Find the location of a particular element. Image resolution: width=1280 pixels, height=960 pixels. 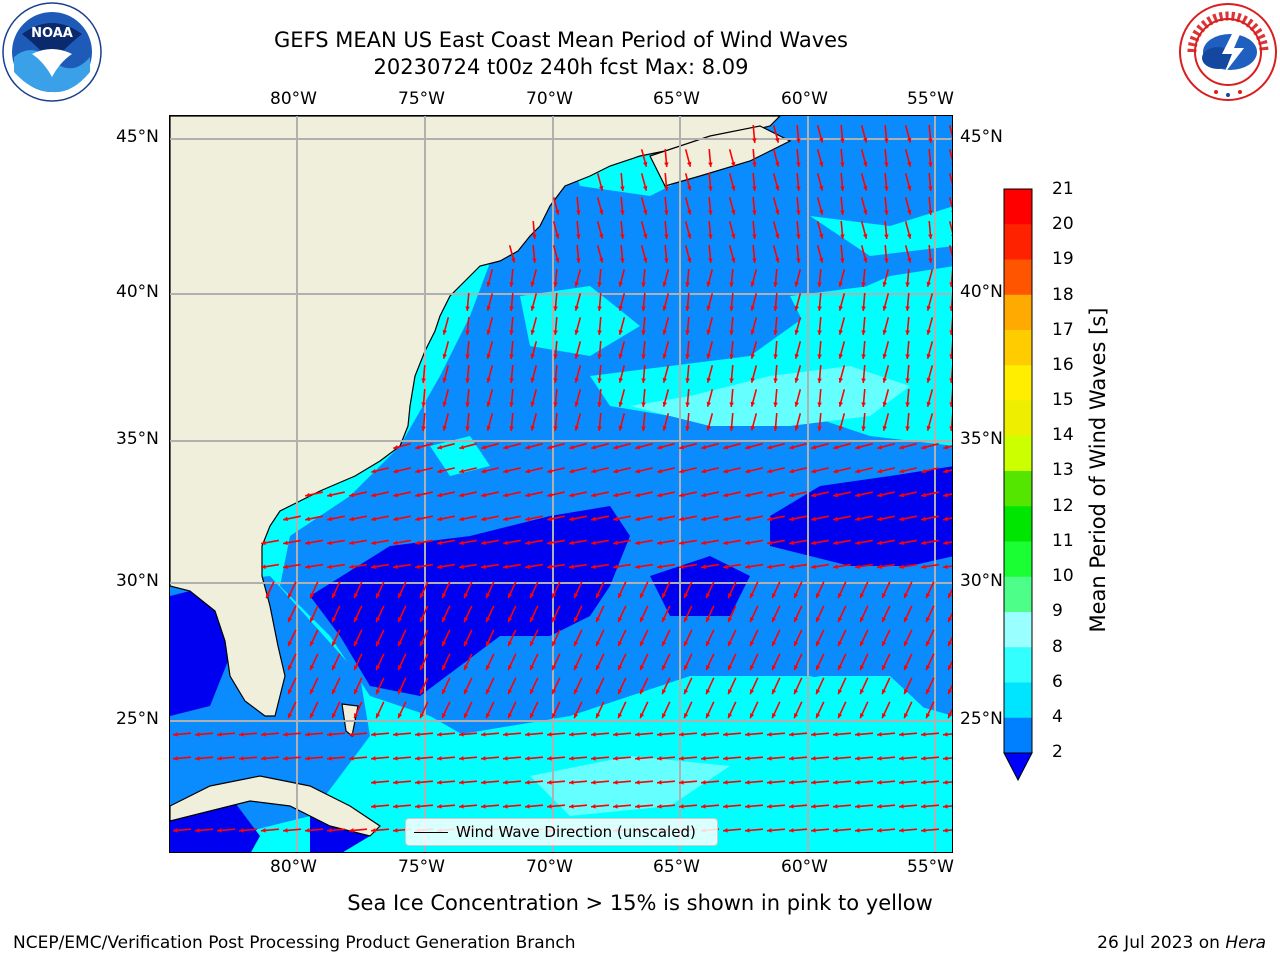

colorbar-tick-14: 14 is located at coordinates (1063, 435).